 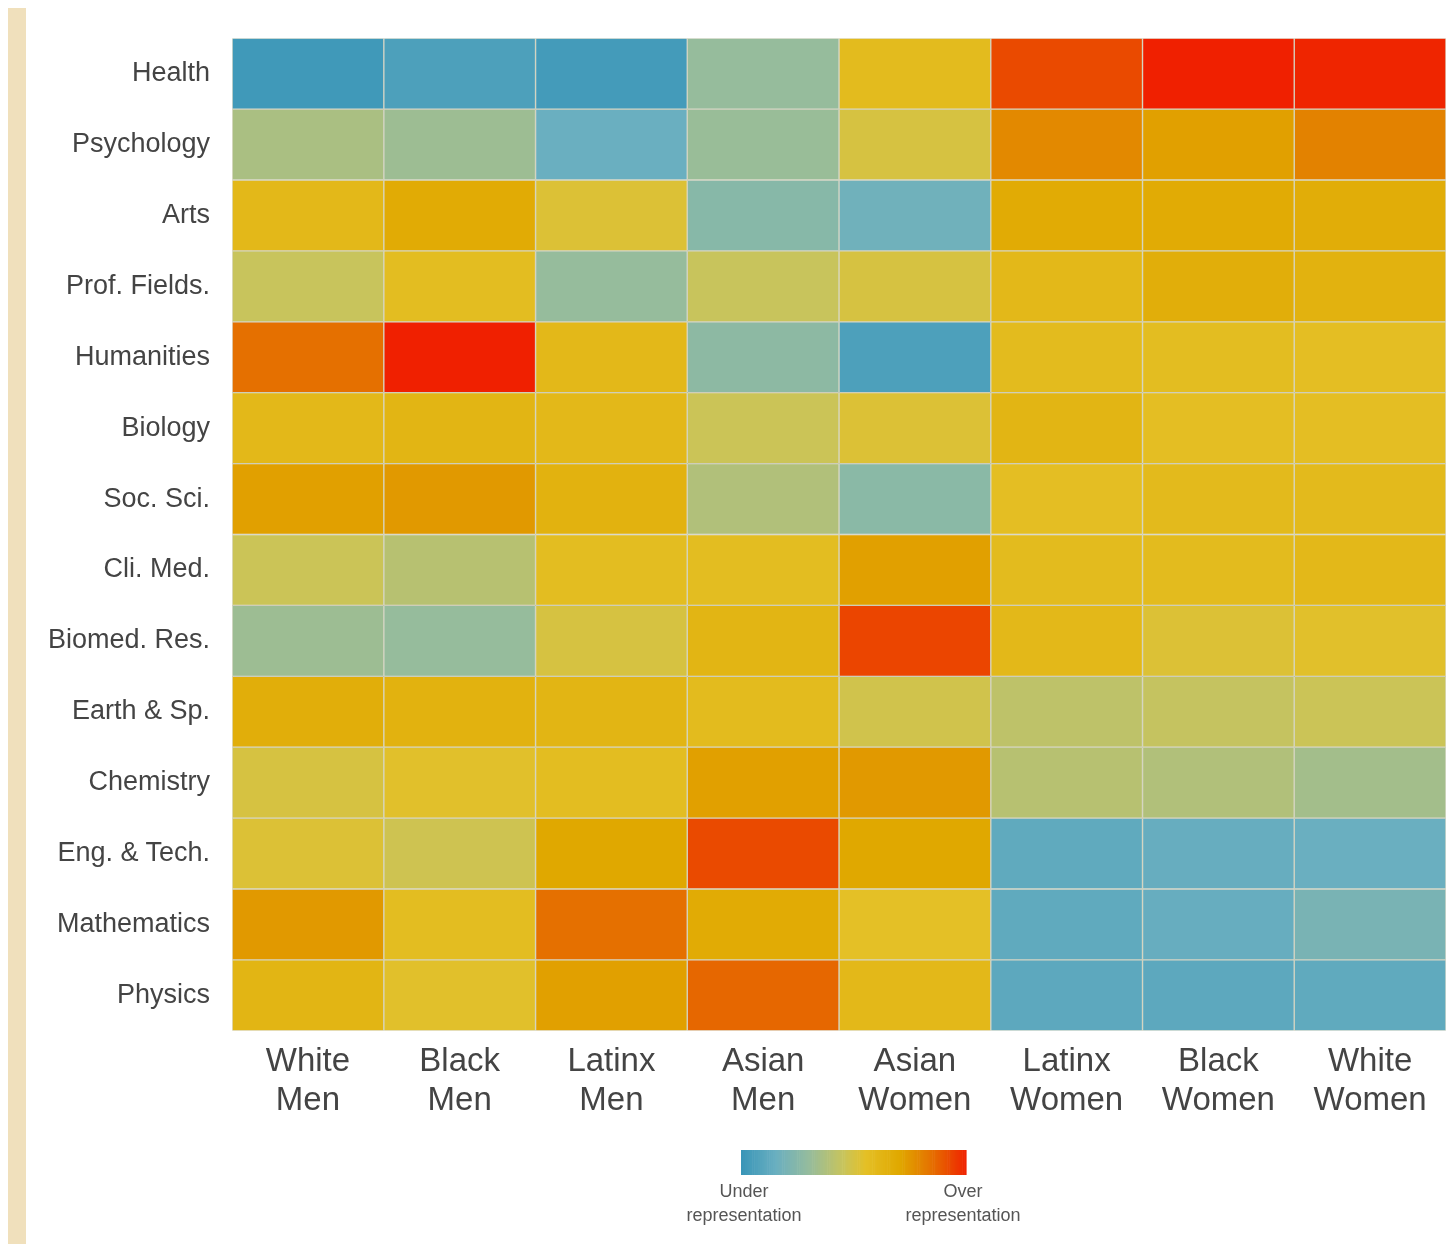 What do you see at coordinates (963, 1203) in the screenshot?
I see `color-bar-label: Over representation` at bounding box center [963, 1203].